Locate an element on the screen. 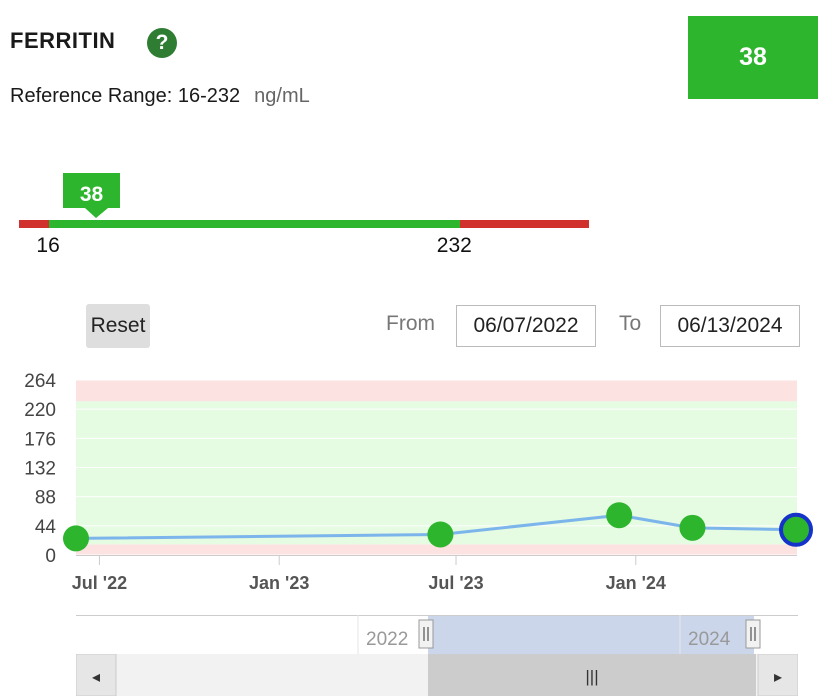 The image size is (828, 697). navigator-right-handle is located at coordinates (753, 634).